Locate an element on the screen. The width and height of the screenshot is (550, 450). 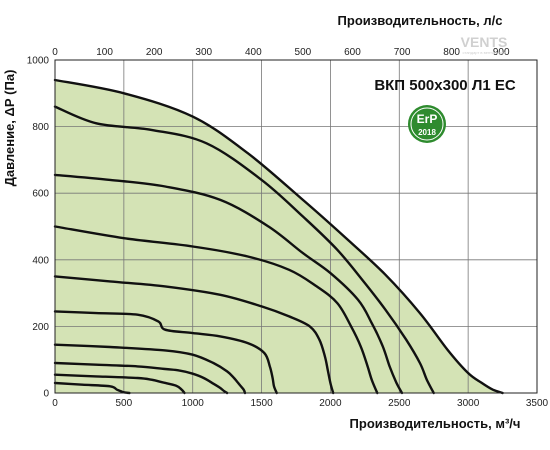
y-tick-label: 800 is located at coordinates (40, 127).